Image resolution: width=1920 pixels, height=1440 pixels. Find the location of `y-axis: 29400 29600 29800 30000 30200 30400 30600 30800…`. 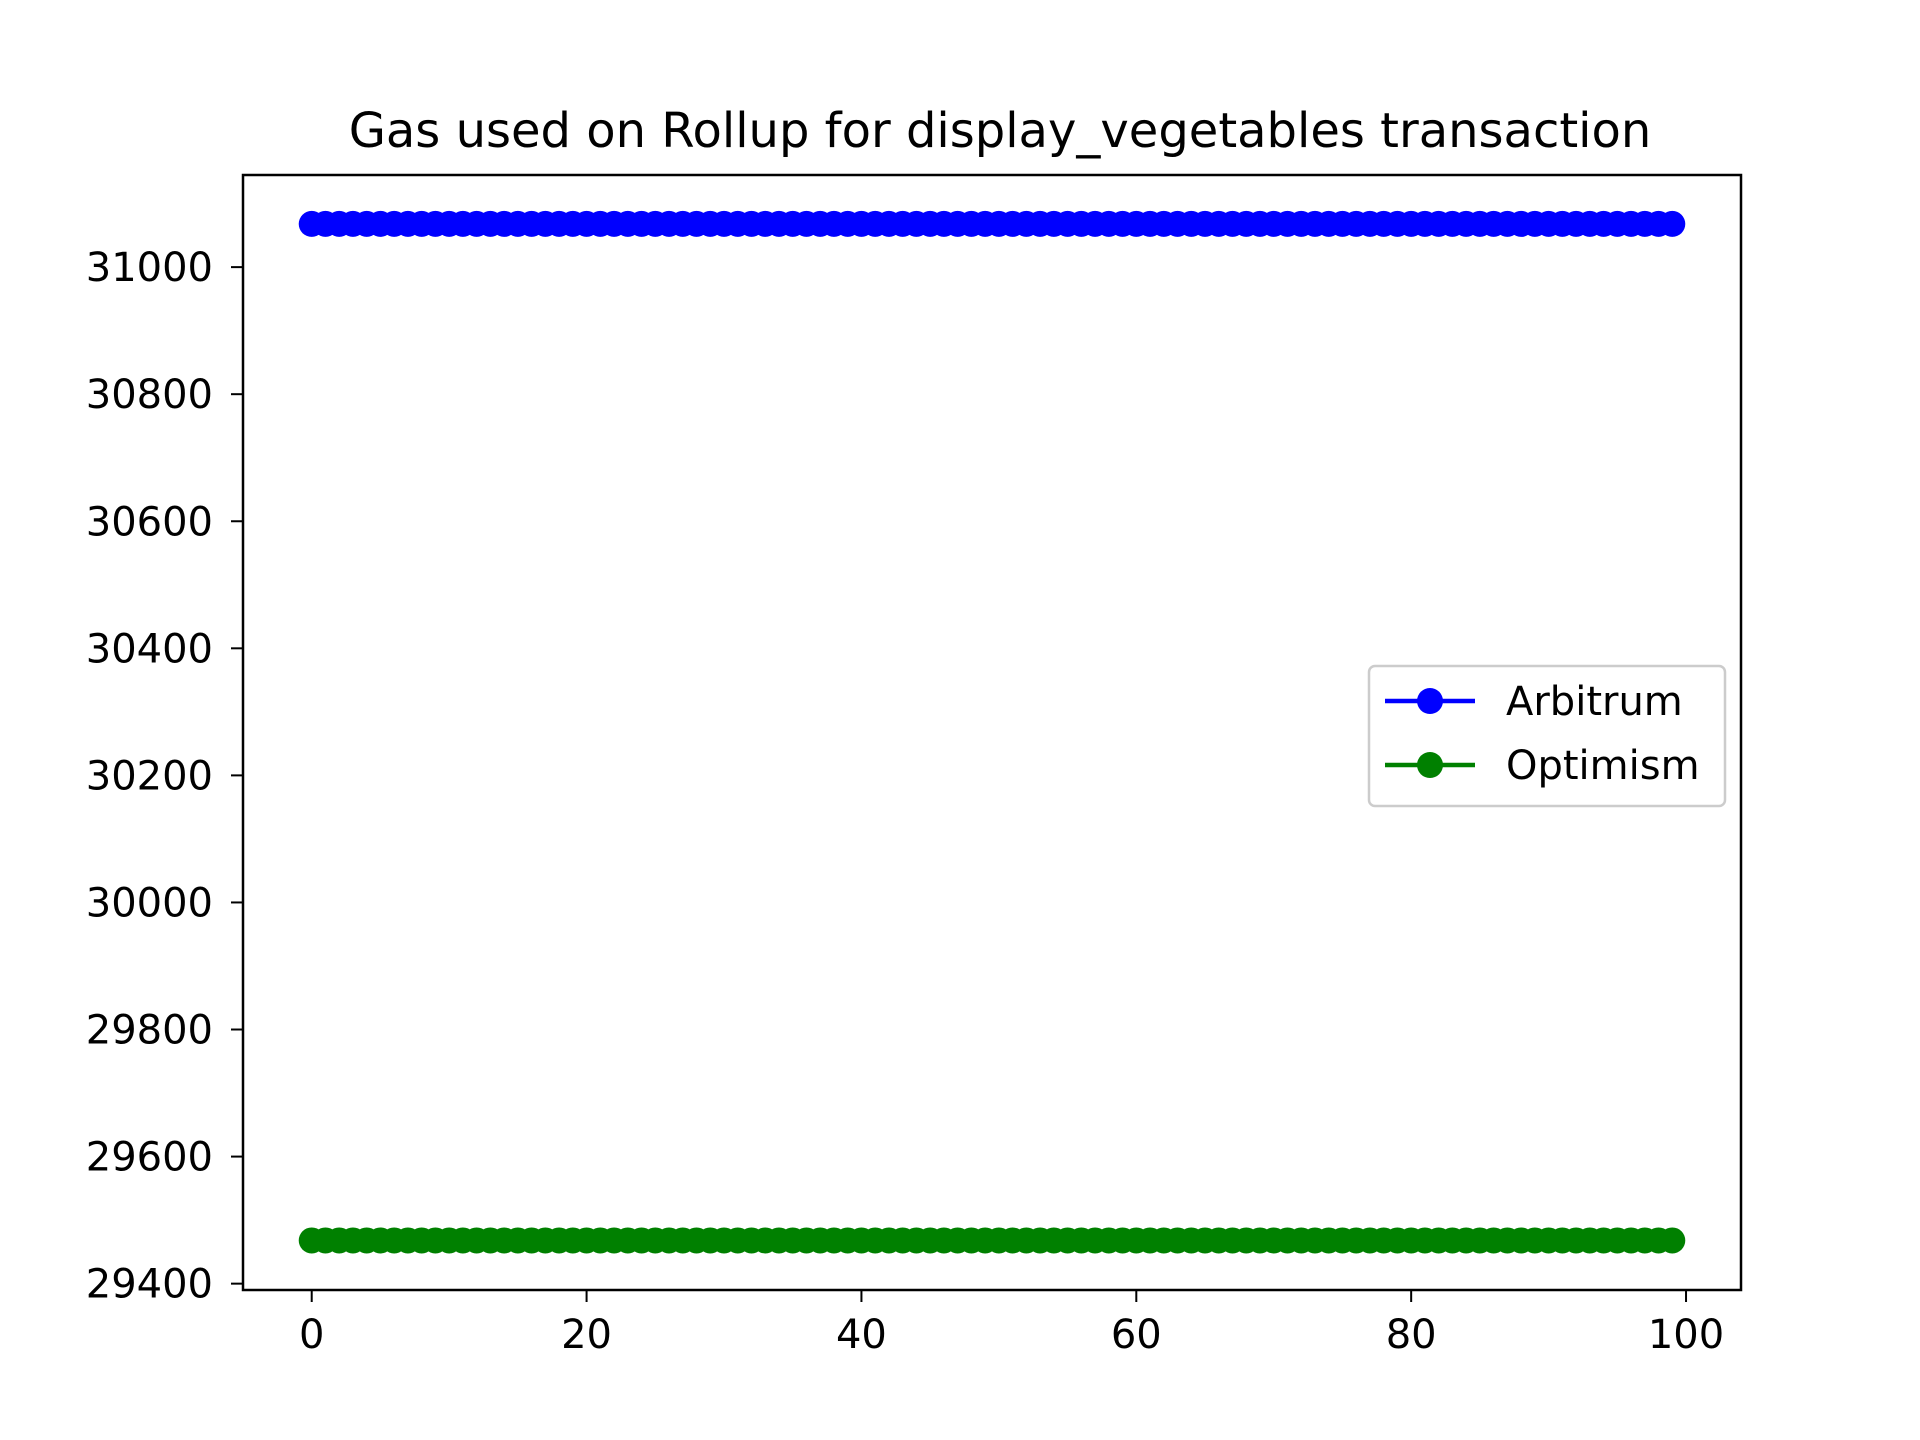

y-axis: 29400 29600 29800 30000 30200 30400 30600 30800… is located at coordinates (164, 776).